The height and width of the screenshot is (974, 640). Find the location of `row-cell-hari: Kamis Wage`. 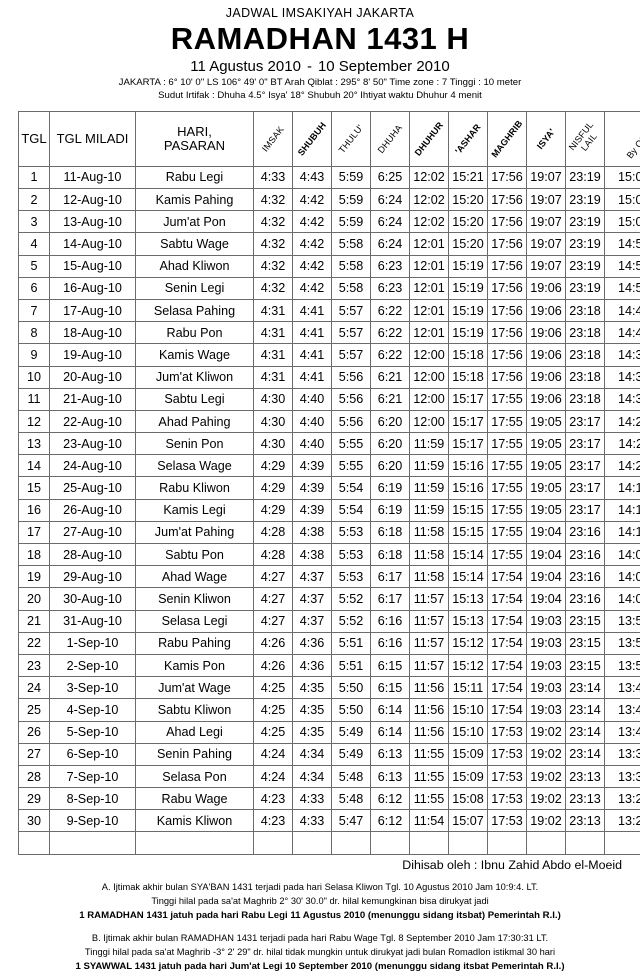

row-cell-hari: Kamis Wage is located at coordinates (195, 355).